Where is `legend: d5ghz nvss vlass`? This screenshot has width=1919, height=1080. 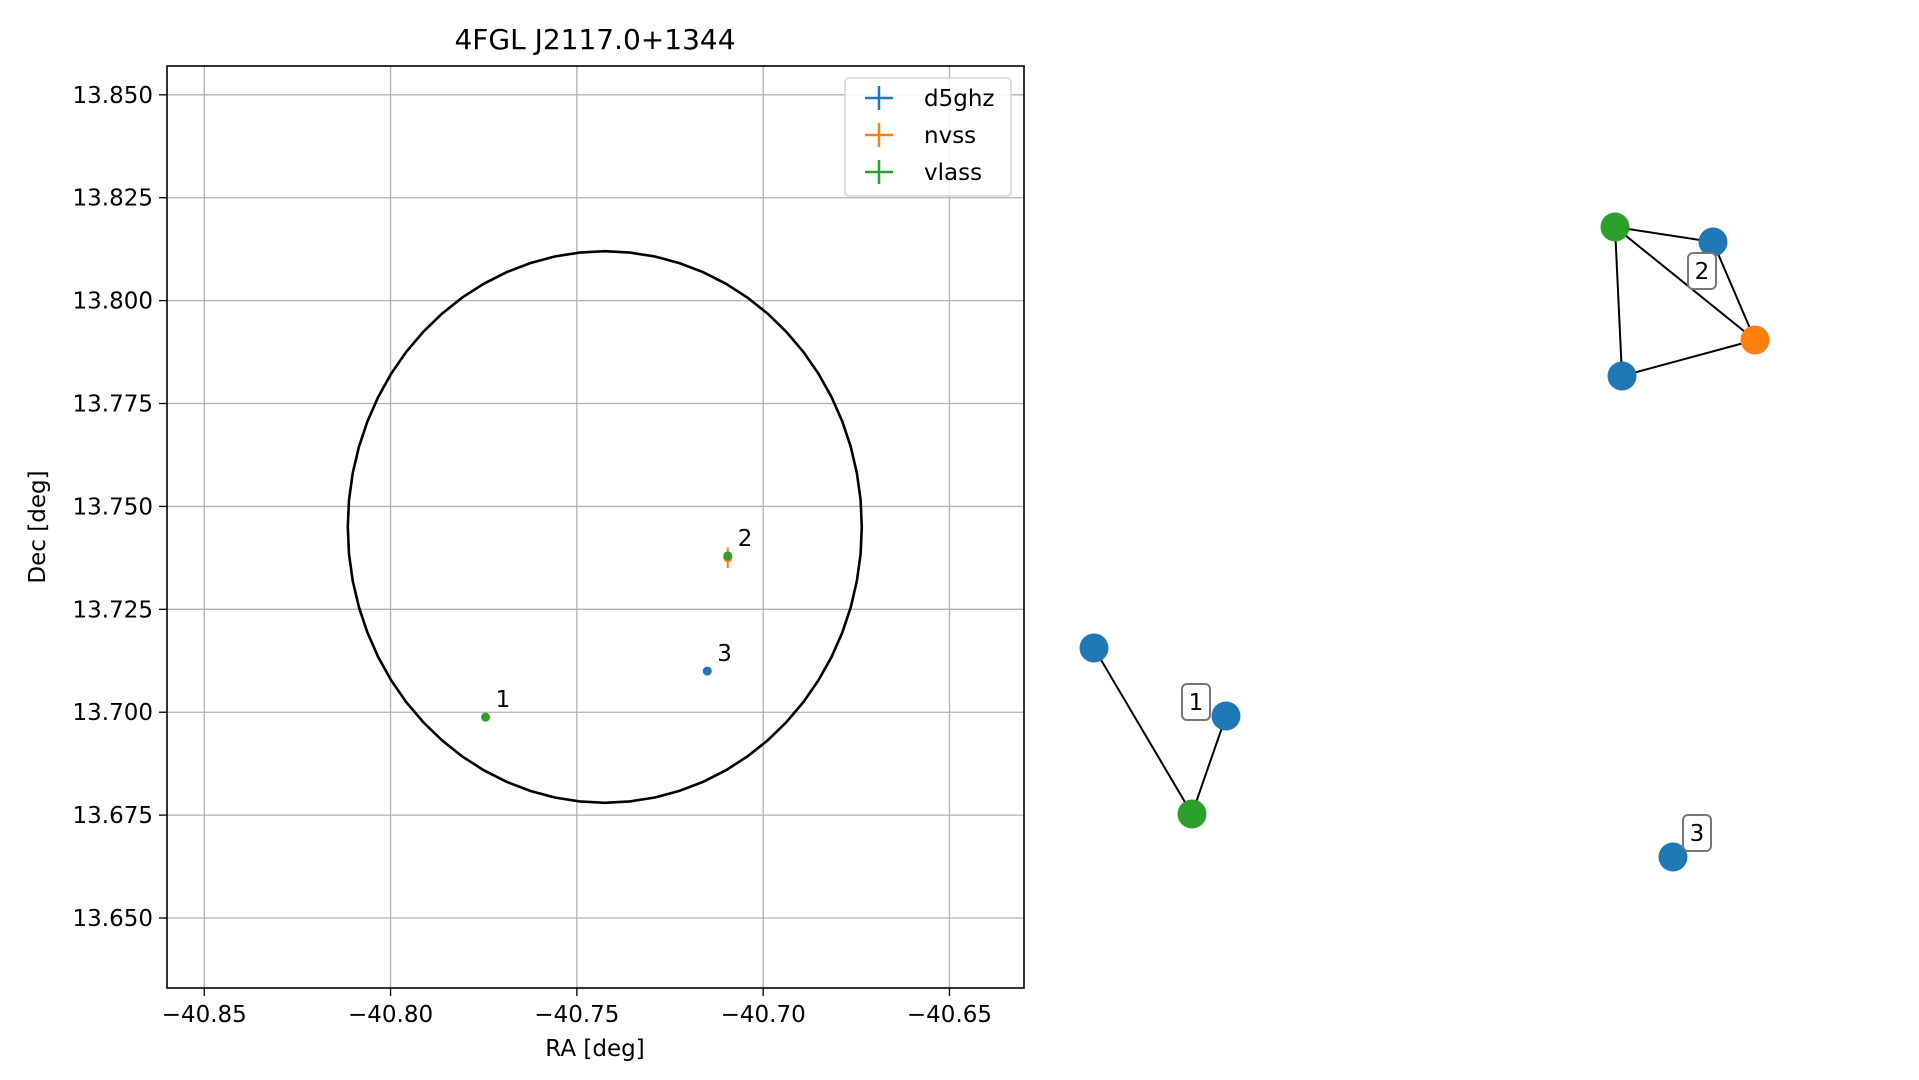
legend: d5ghz nvss vlass is located at coordinates (928, 137).